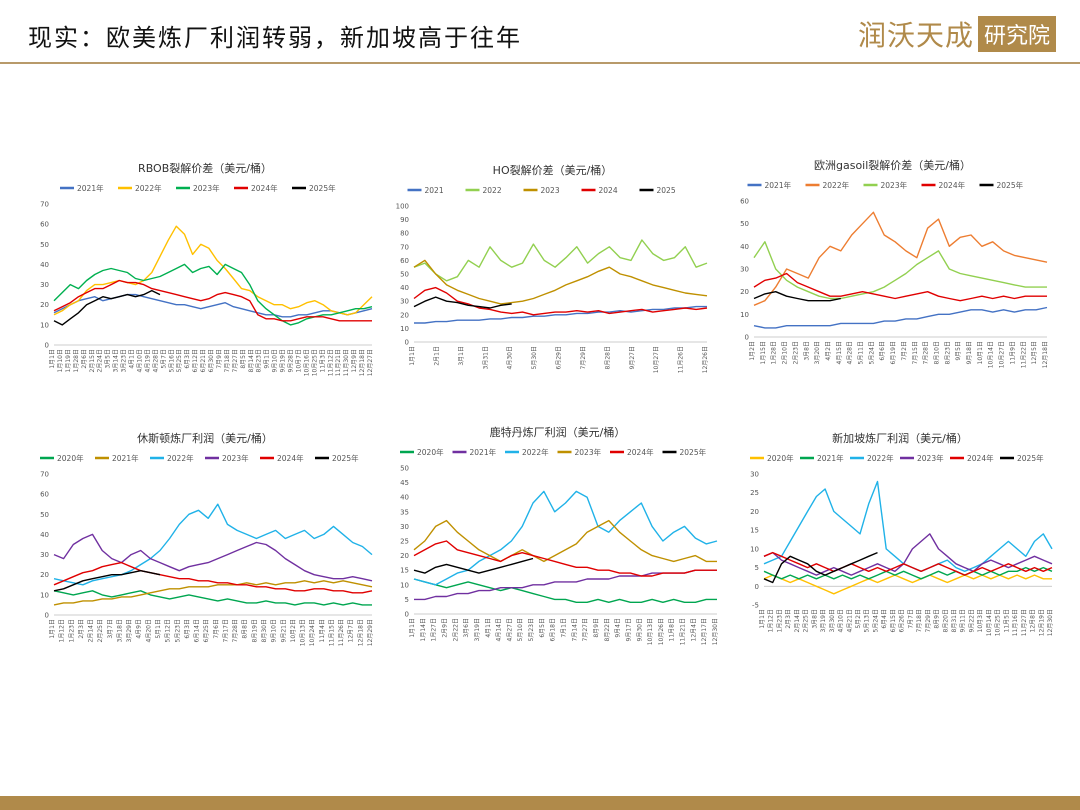 Image resolution: width=1080 pixels, height=810 pixels. What do you see at coordinates (44, 245) in the screenshot?
I see `y-tick-label: 50` at bounding box center [44, 245].